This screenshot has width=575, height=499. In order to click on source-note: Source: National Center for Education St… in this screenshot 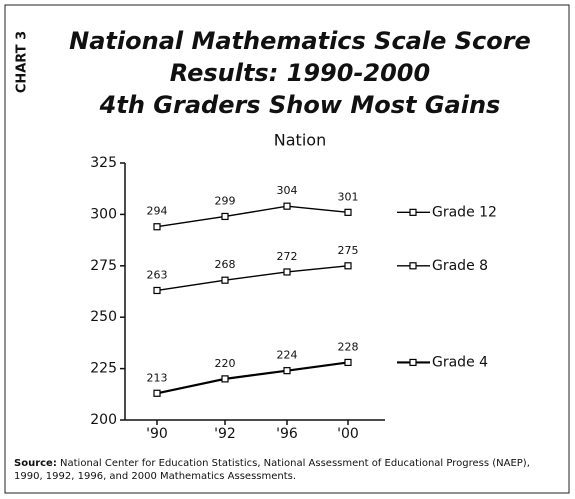, I will do `click(286, 470)`.